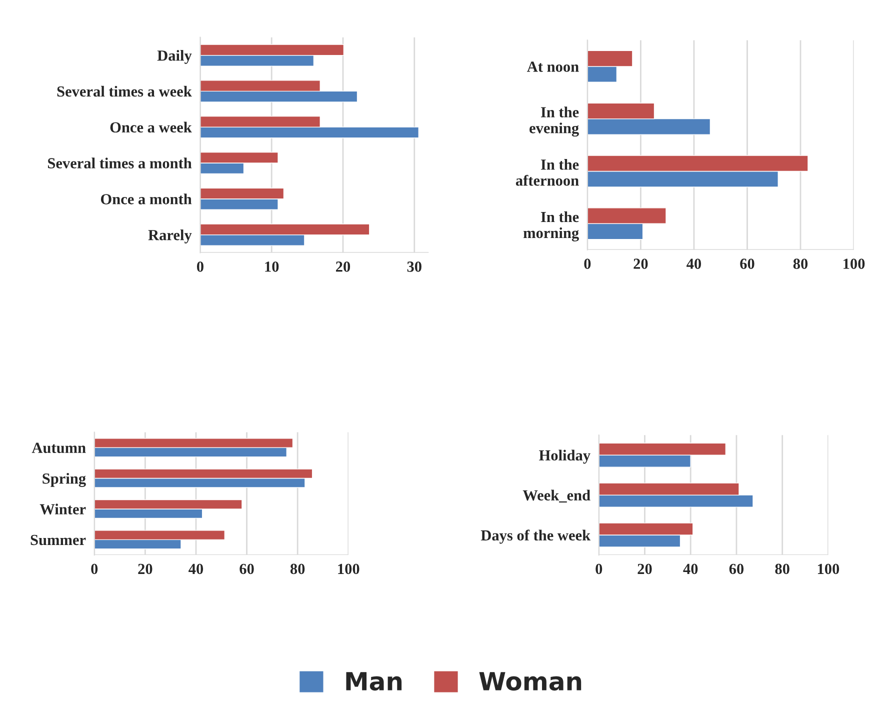 The width and height of the screenshot is (882, 718). Describe the element at coordinates (556, 496) in the screenshot. I see `y-tick-label: Week_end` at that location.